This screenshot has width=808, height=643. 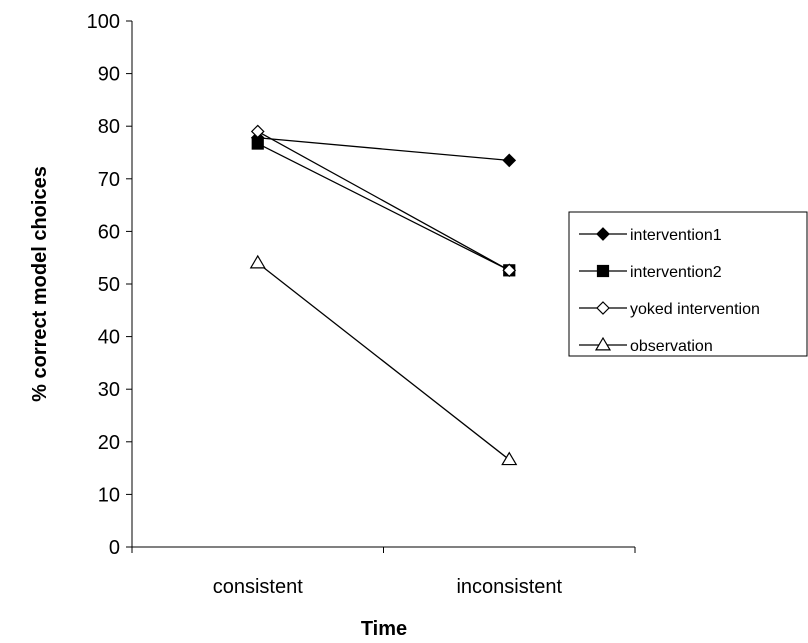 I want to click on x-ticks: consistent inconsistent, so click(x=383, y=572).